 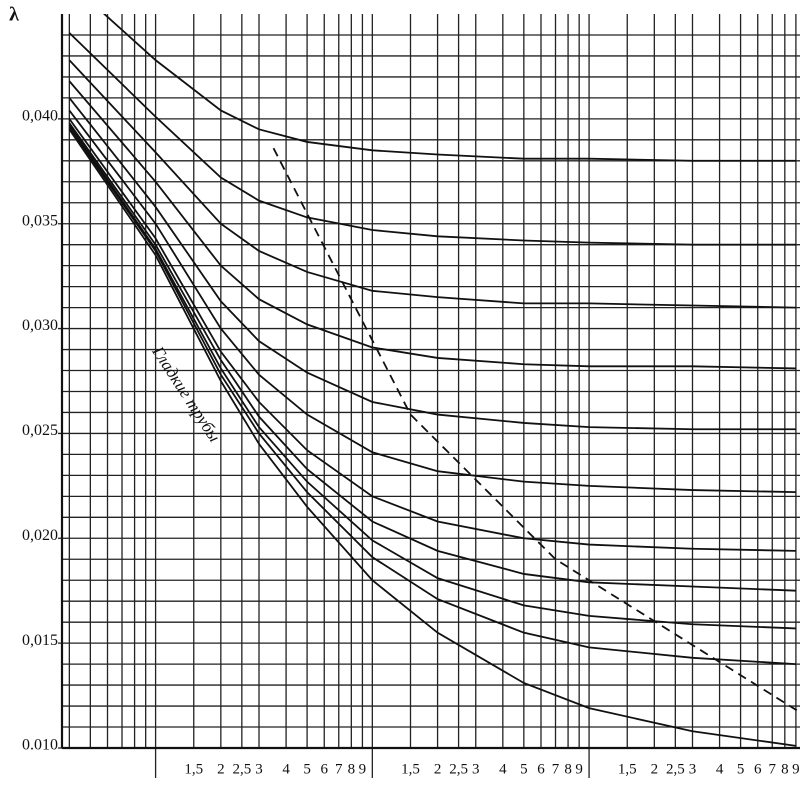 I want to click on y-axis-title: λ, so click(x=14, y=15).